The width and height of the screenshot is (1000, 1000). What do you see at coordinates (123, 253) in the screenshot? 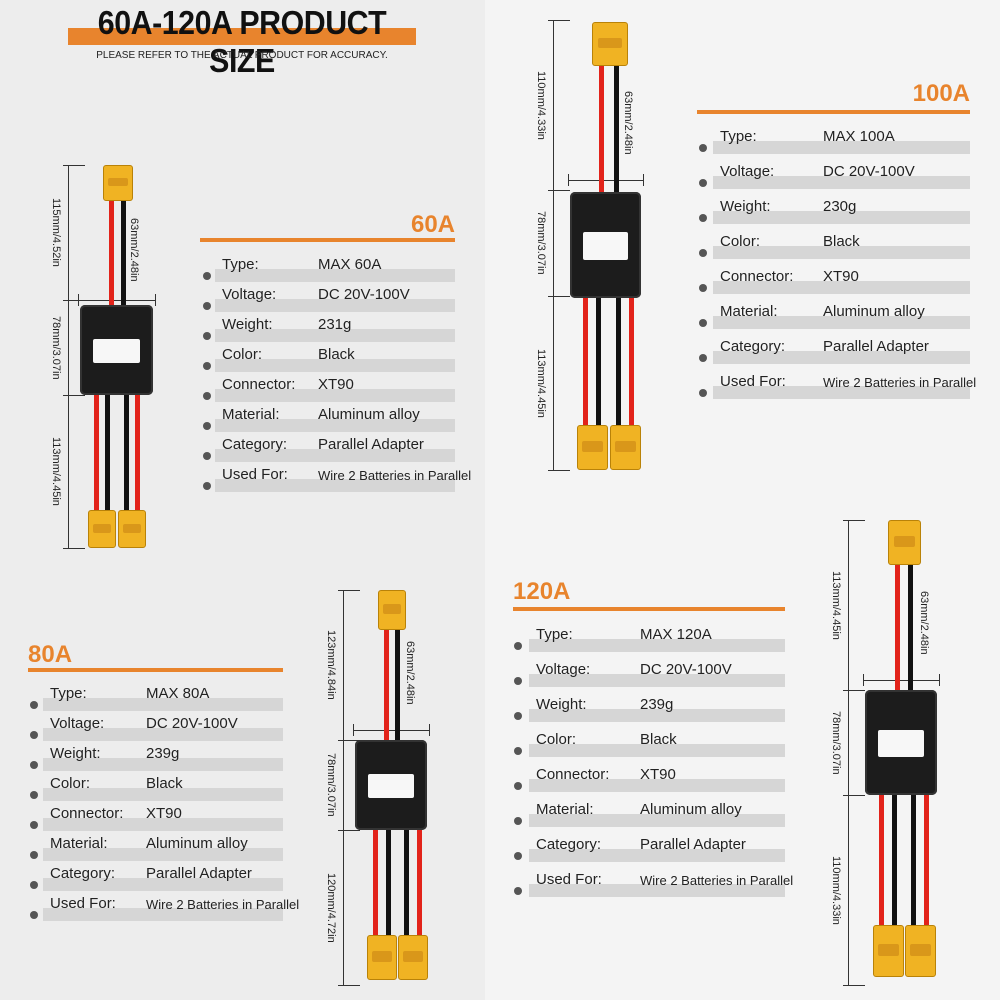
I see `black-wire` at bounding box center [123, 253].